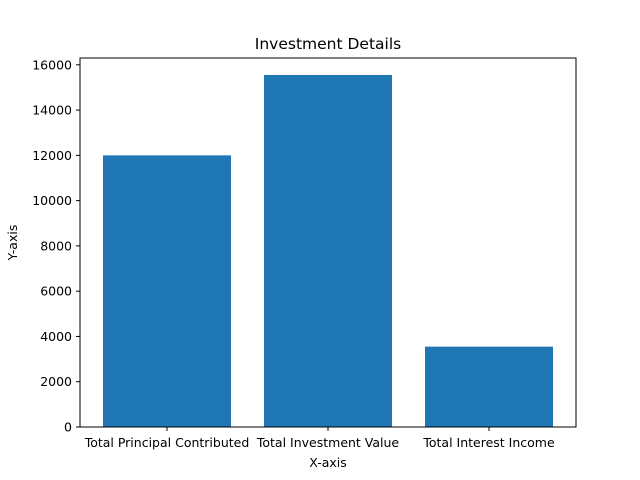  What do you see at coordinates (56, 336) in the screenshot?
I see `y-tick-label: 4000` at bounding box center [56, 336].